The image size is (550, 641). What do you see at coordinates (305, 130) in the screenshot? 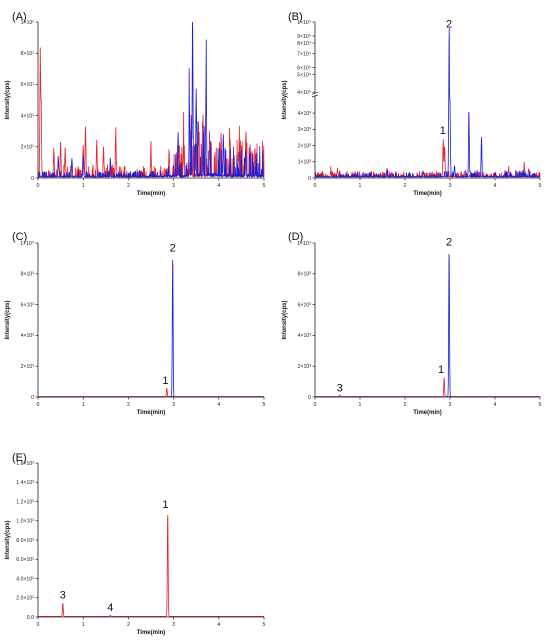
I see `y-tick-label: 3×10³` at bounding box center [305, 130].